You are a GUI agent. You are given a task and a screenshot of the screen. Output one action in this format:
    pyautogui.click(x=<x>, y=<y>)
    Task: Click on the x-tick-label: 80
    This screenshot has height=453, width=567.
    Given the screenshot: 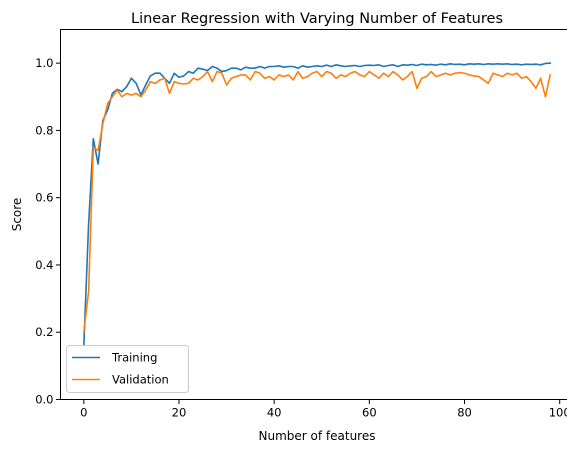 What is the action you would take?
    pyautogui.click(x=464, y=413)
    